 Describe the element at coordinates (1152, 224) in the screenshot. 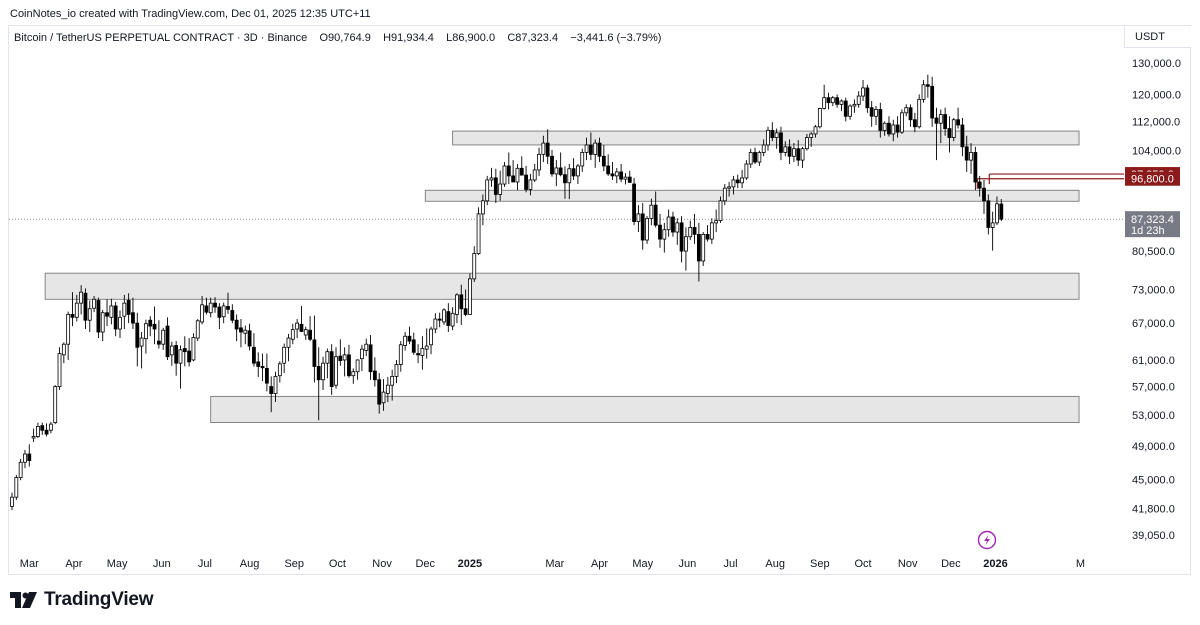

I see `last-price-tag` at that location.